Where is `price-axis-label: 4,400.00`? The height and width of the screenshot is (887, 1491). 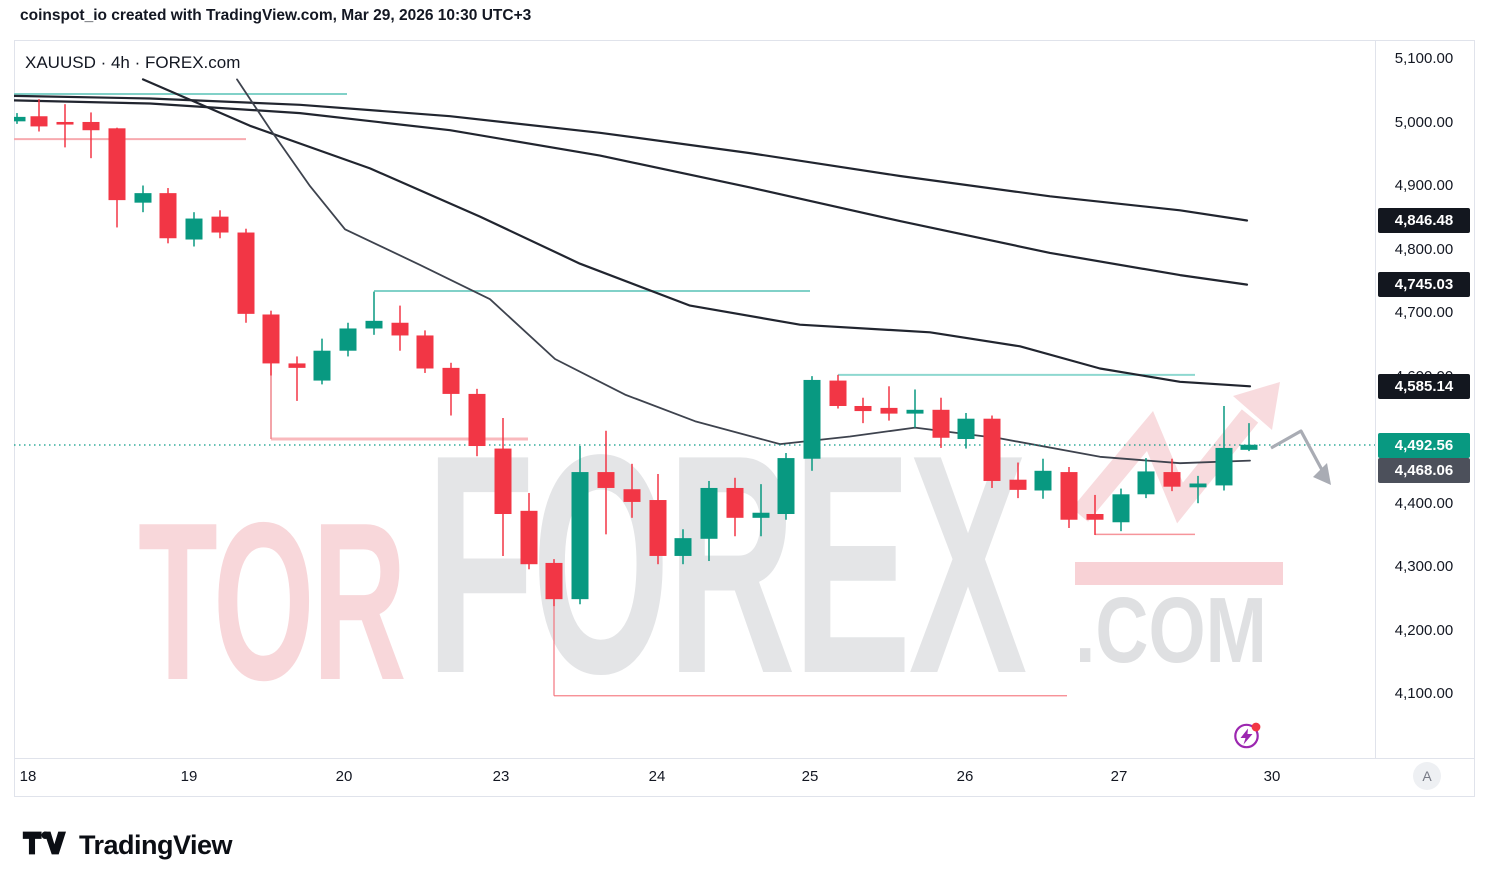 price-axis-label: 4,400.00 is located at coordinates (1424, 503).